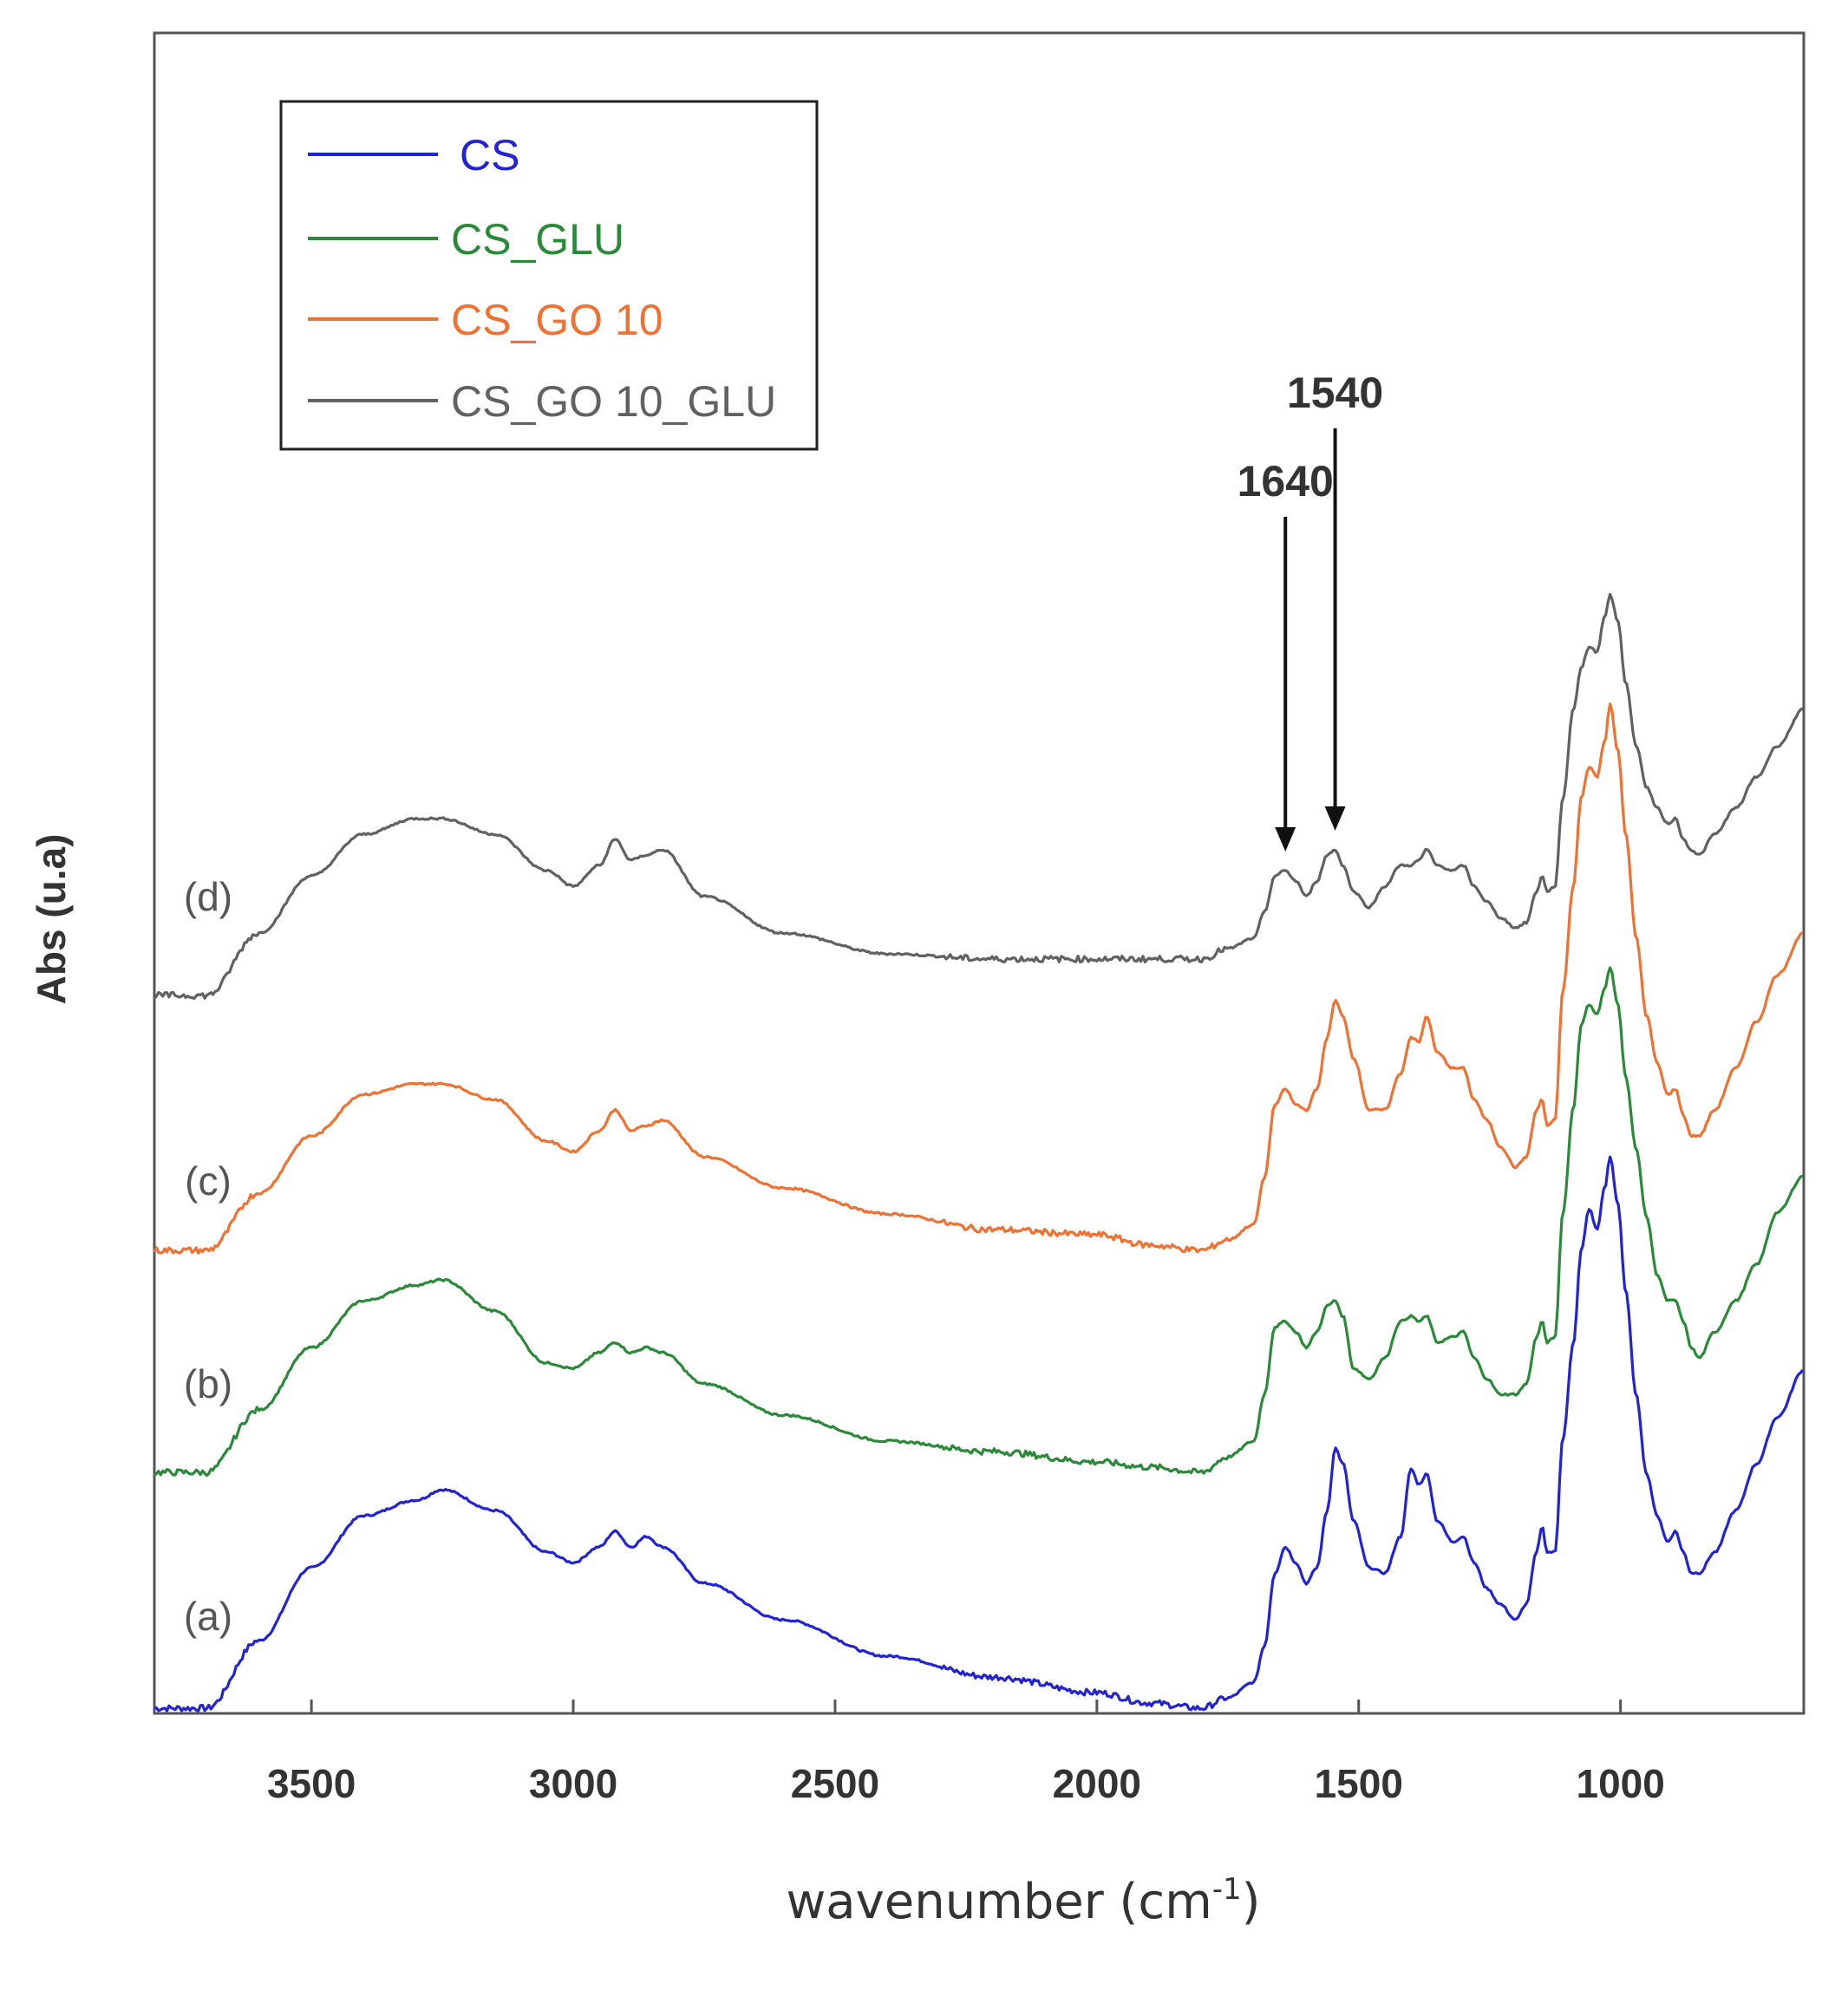  I want to click on x-axis-title-main: wavenumber (cm, so click(998, 1902).